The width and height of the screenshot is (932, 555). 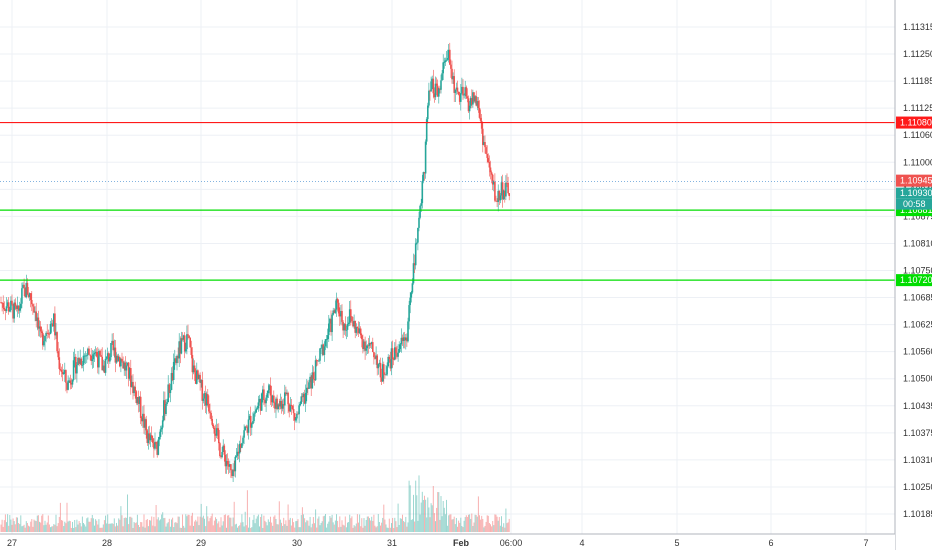 I want to click on time-tick-label: 31, so click(x=392, y=543).